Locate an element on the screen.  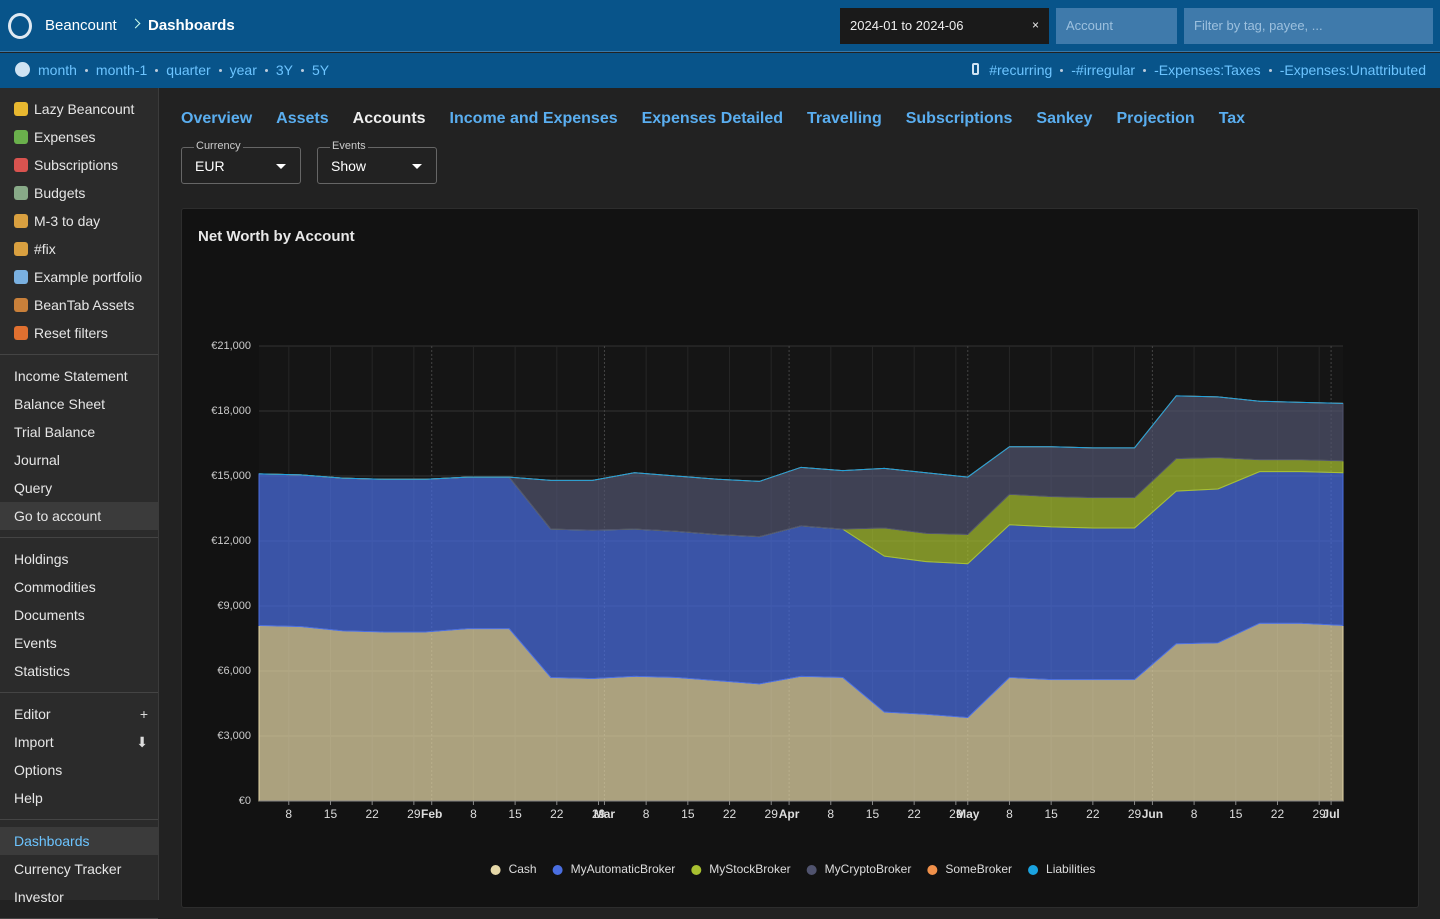
sidebar-item: Currency Tracker is located at coordinates (79, 869).